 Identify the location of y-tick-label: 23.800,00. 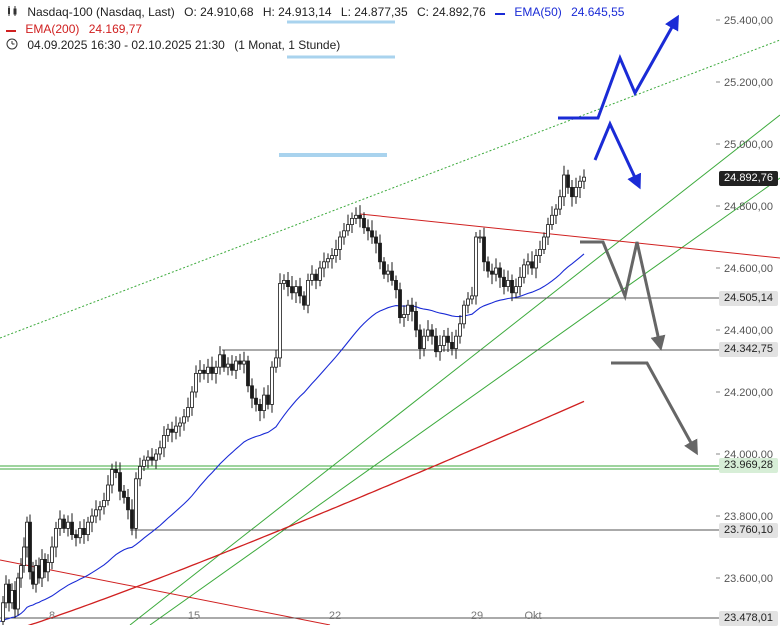
(748, 517).